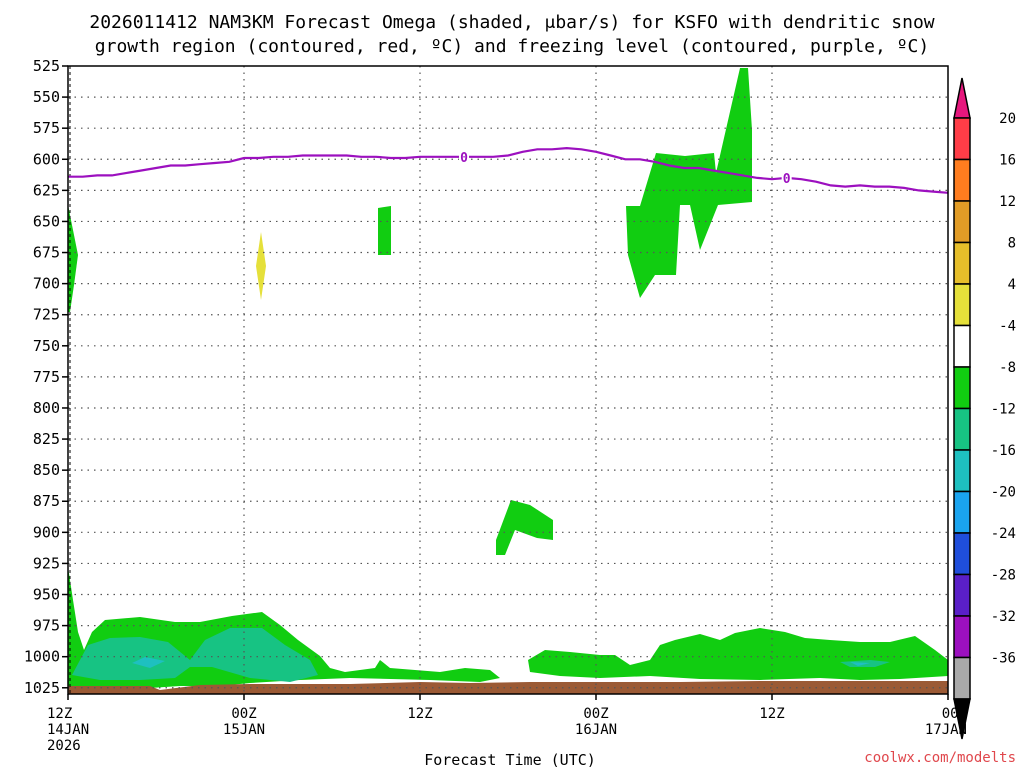  Describe the element at coordinates (1007, 202) in the screenshot. I see `colorbar-label-2: 12` at that location.